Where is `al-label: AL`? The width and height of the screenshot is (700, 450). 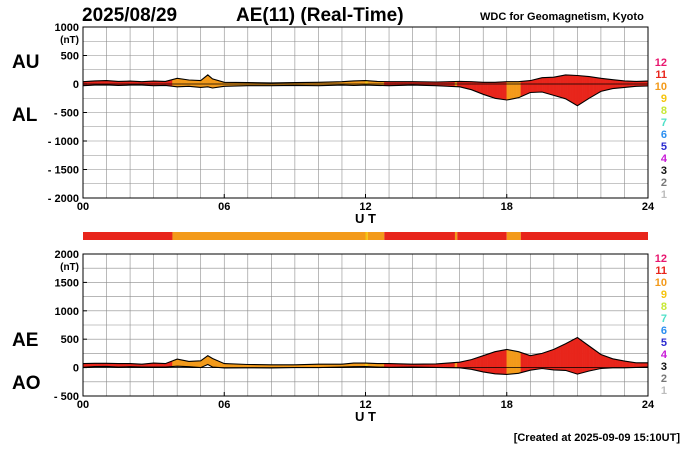
al-label: AL is located at coordinates (25, 115).